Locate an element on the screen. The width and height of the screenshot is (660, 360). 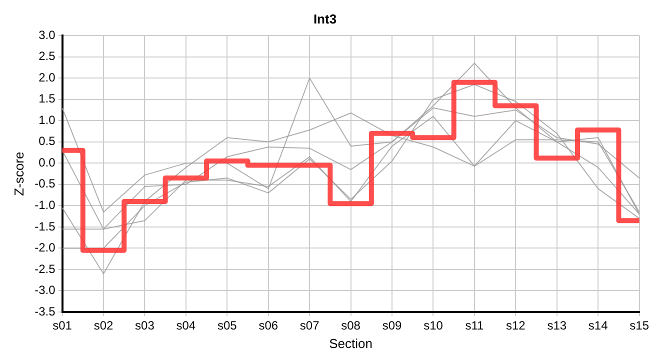
x-tick-label: s11 is located at coordinates (474, 325).